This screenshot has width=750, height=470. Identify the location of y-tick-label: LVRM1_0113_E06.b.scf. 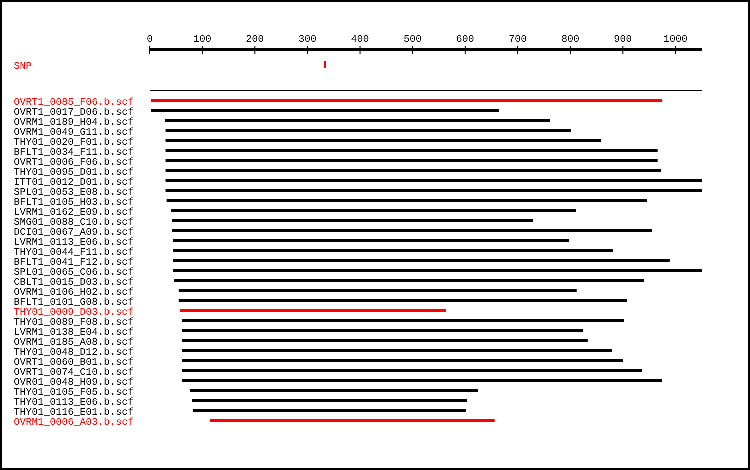
(74, 243).